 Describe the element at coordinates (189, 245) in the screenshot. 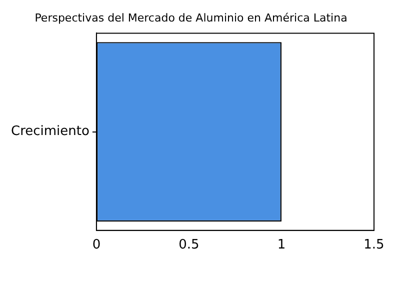

I see `x-tick-label: 0.5` at that location.